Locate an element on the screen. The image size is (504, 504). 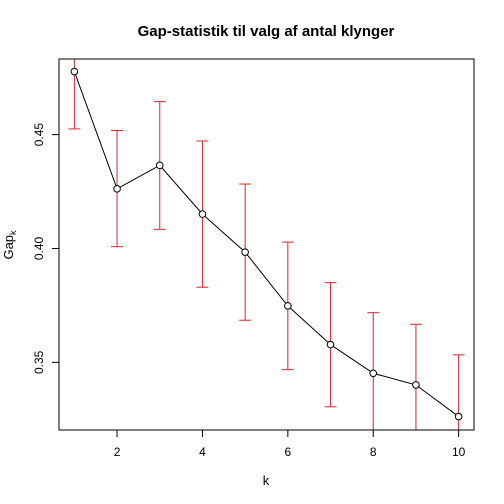
data-point-k1 is located at coordinates (74, 71).